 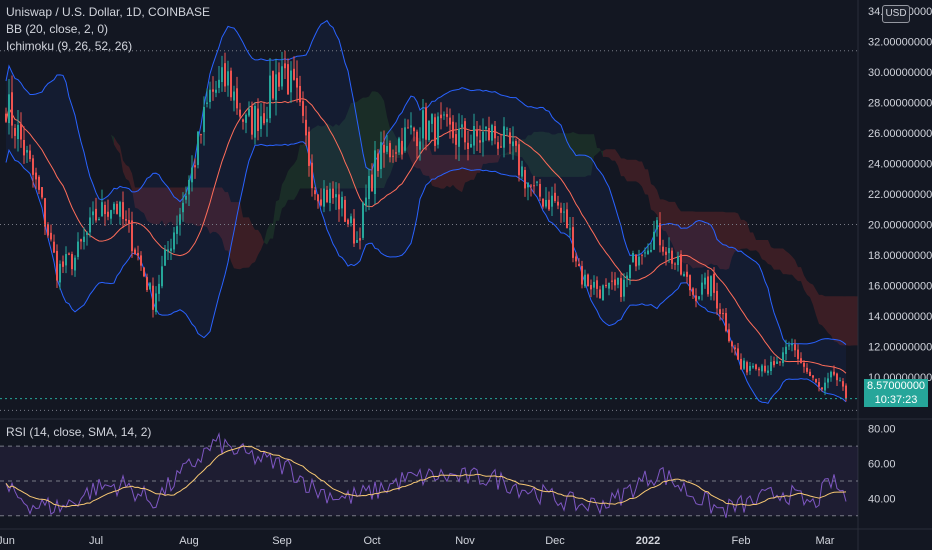 I want to click on rsi-legend: RSI (14, close, SMA, 14, 2), so click(x=79, y=432).